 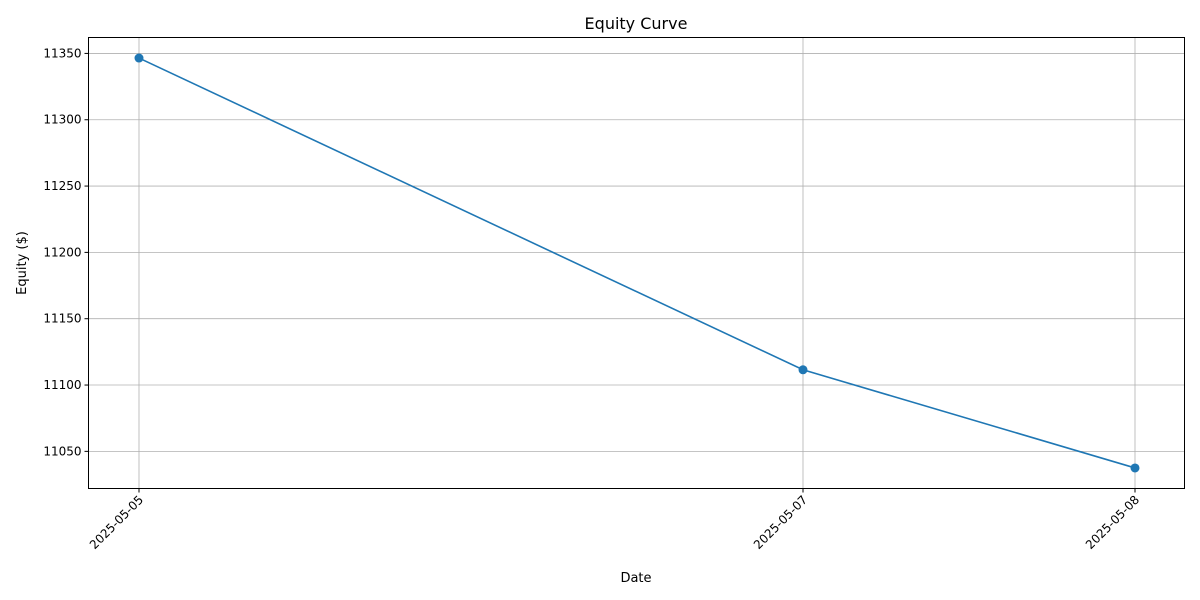 What do you see at coordinates (62, 451) in the screenshot?
I see `y-tick-label: 11050` at bounding box center [62, 451].